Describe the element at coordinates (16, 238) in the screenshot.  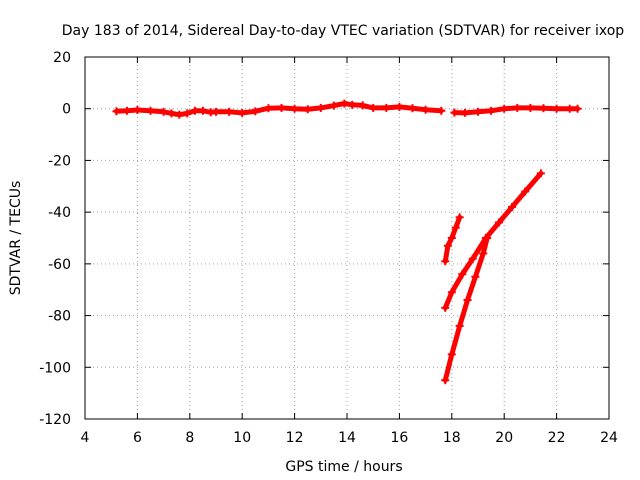
I see `y-axis-label: SDTVAR / TECUs` at that location.